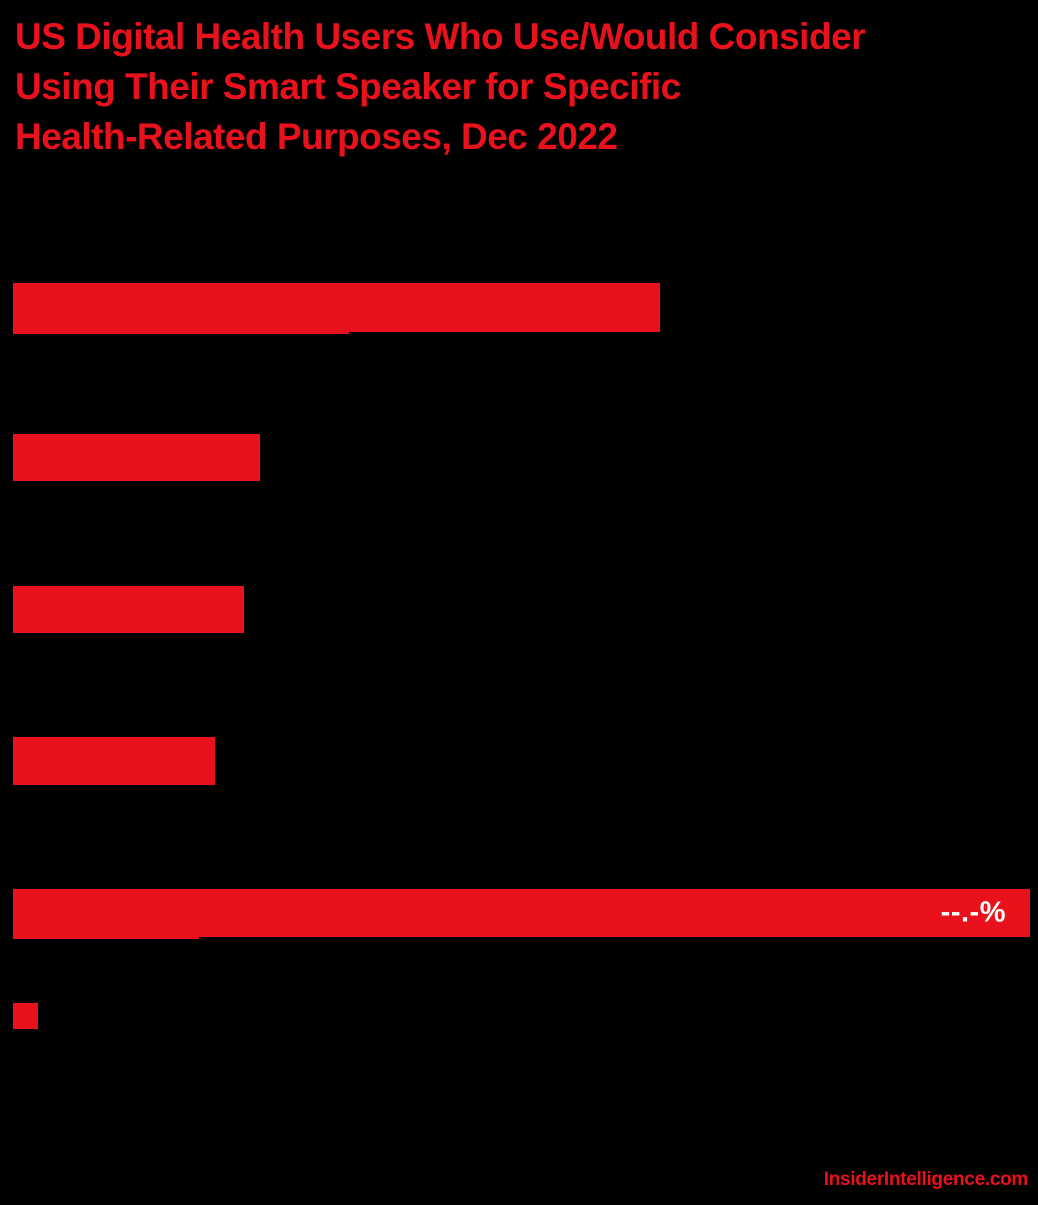 The height and width of the screenshot is (1205, 1038). I want to click on brand-logo: InsiderIntelligence.com, so click(926, 1179).